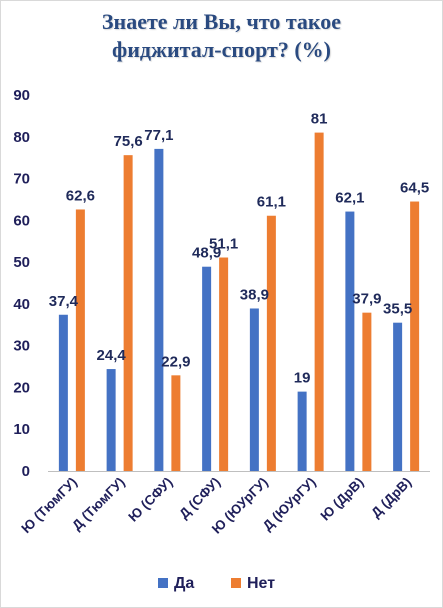 The image size is (443, 608). What do you see at coordinates (366, 299) in the screenshot?
I see `data-label: 37,9` at bounding box center [366, 299].